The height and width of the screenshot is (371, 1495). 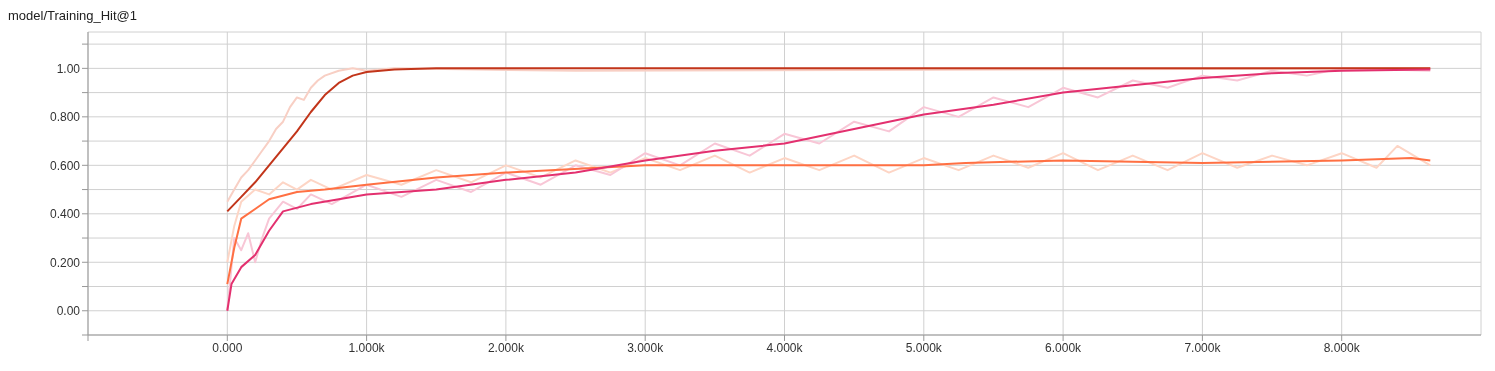 I want to click on y-tick-label: 0.200, so click(x=65, y=262).